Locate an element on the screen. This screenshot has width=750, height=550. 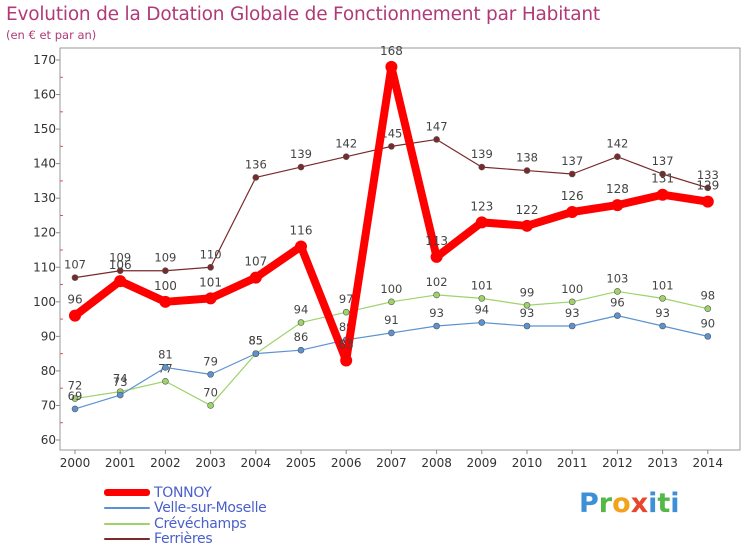
x-tick-label: 2007 is located at coordinates (391, 463).